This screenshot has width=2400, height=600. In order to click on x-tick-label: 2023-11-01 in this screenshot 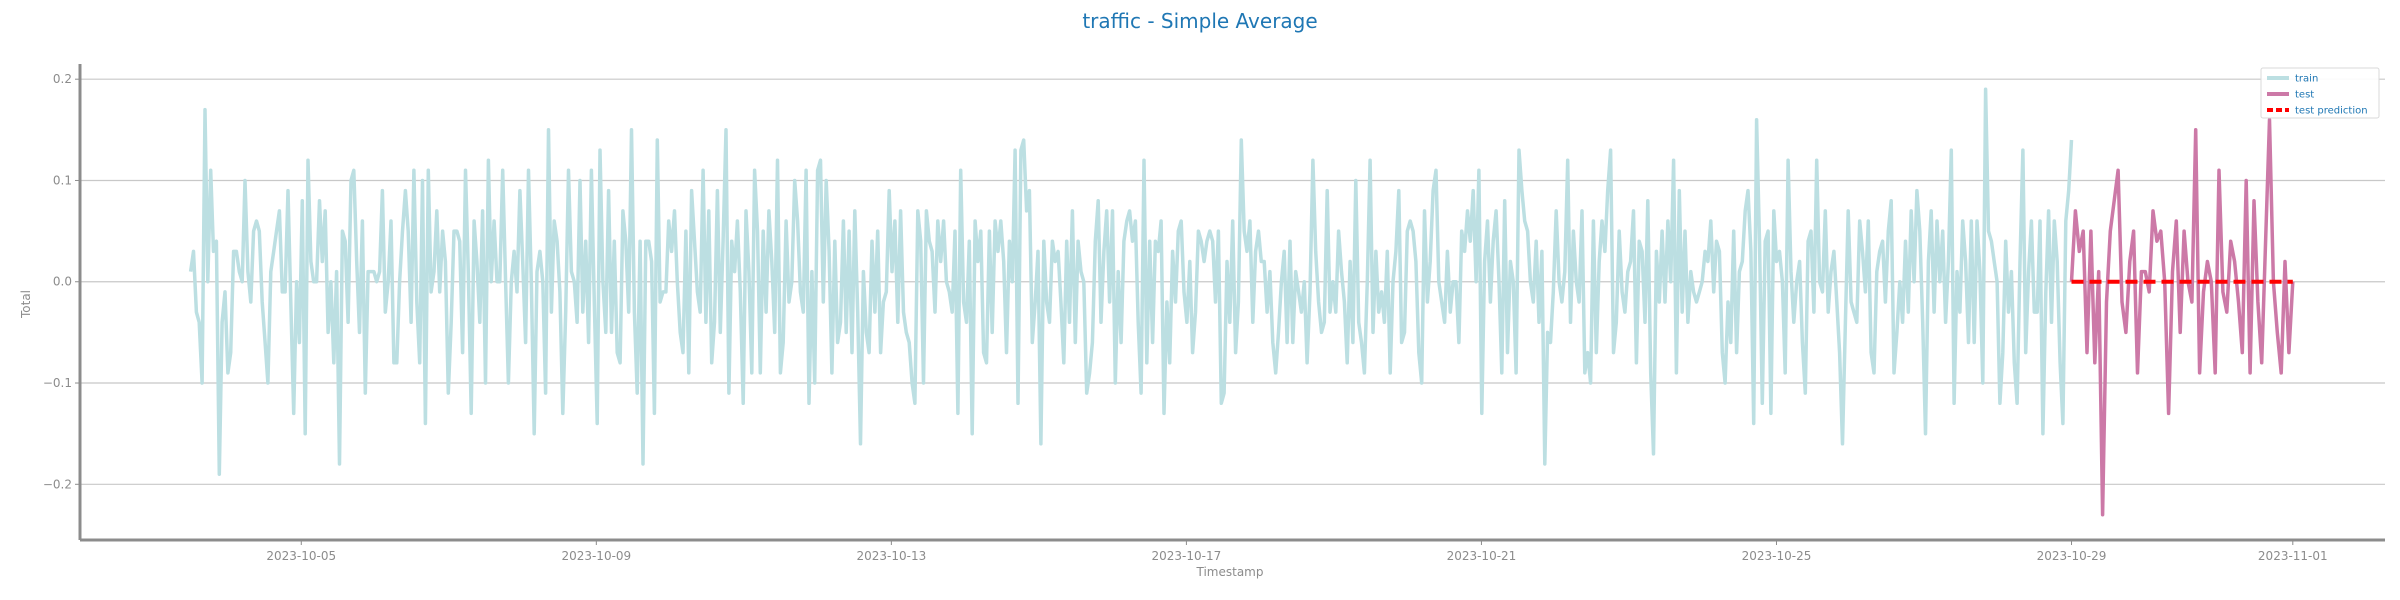, I will do `click(2293, 556)`.